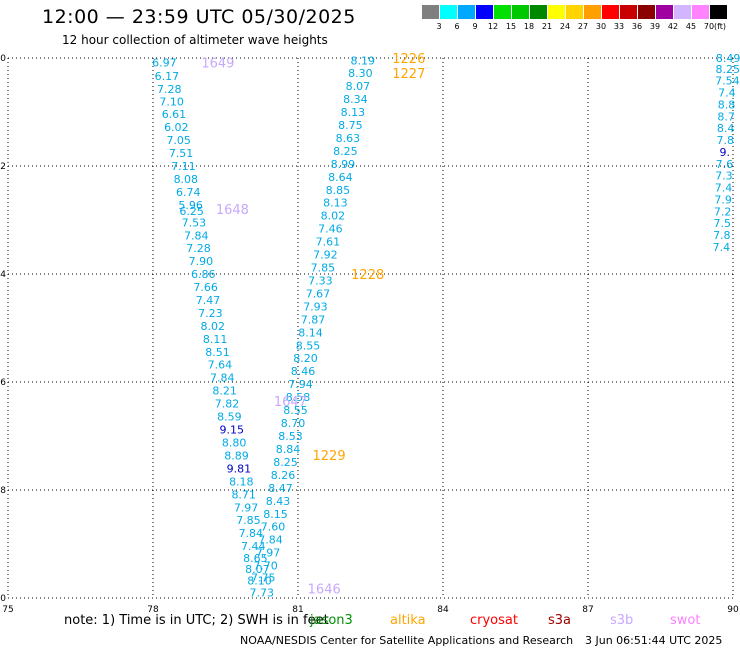 The image size is (740, 650). I want to click on swh-value-west-track: 7.53, so click(194, 223).